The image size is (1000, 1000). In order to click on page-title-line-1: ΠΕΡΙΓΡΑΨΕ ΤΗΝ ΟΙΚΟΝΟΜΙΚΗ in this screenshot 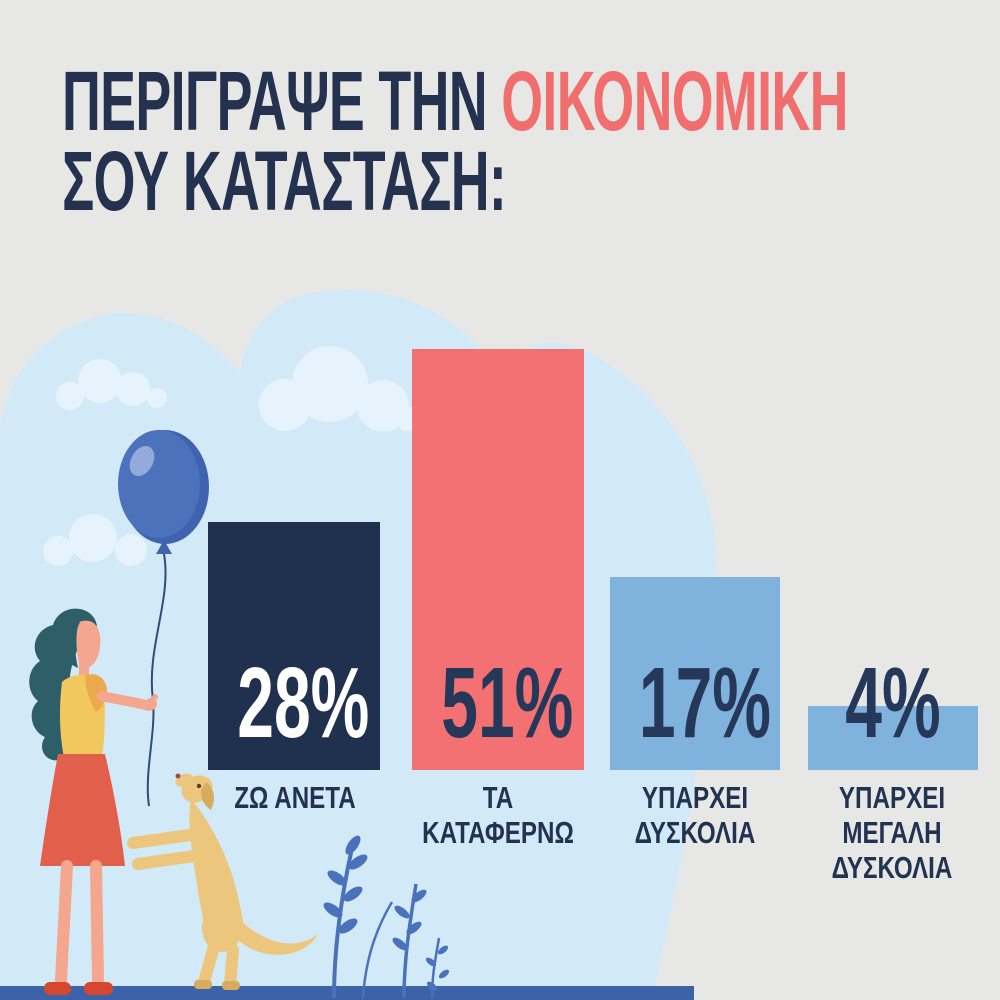, I will do `click(455, 101)`.